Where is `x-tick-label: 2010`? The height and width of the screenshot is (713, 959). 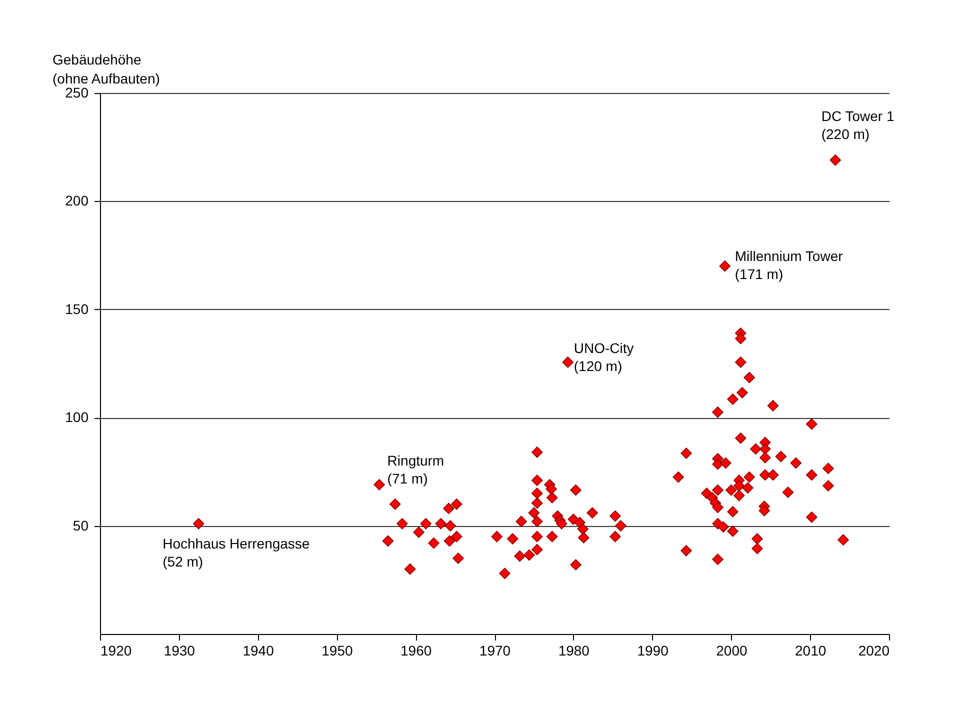
x-tick-label: 2010 is located at coordinates (810, 650).